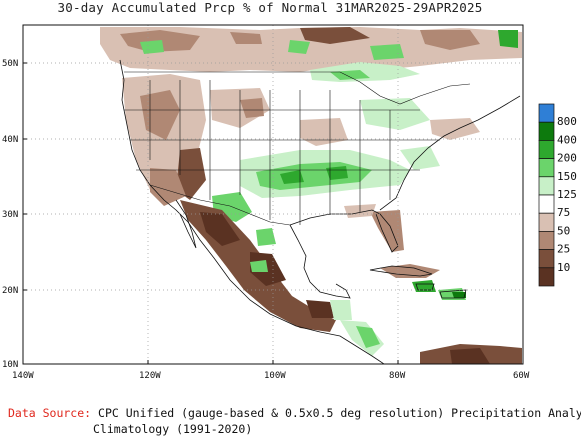 This screenshot has height=436, width=581. Describe the element at coordinates (50, 413) in the screenshot. I see `data-source-label: Data Source:` at that location.